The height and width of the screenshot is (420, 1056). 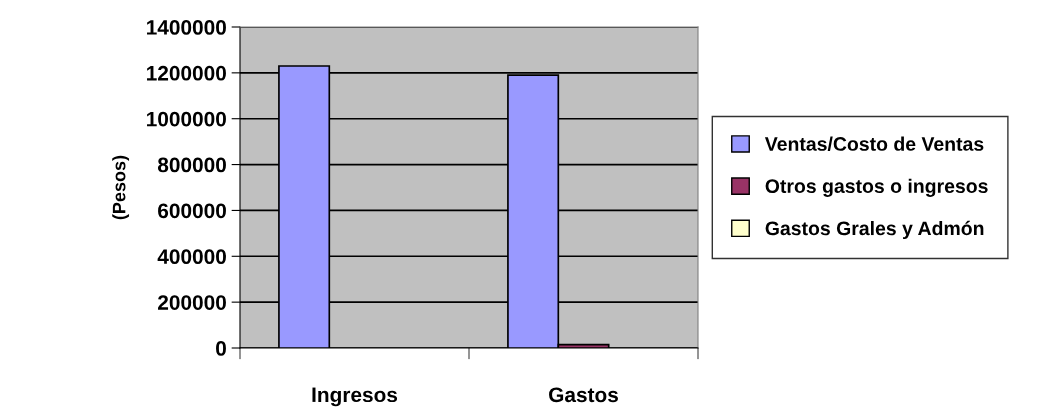 What do you see at coordinates (583, 395) in the screenshot?
I see `x-tick-label: Gastos` at bounding box center [583, 395].